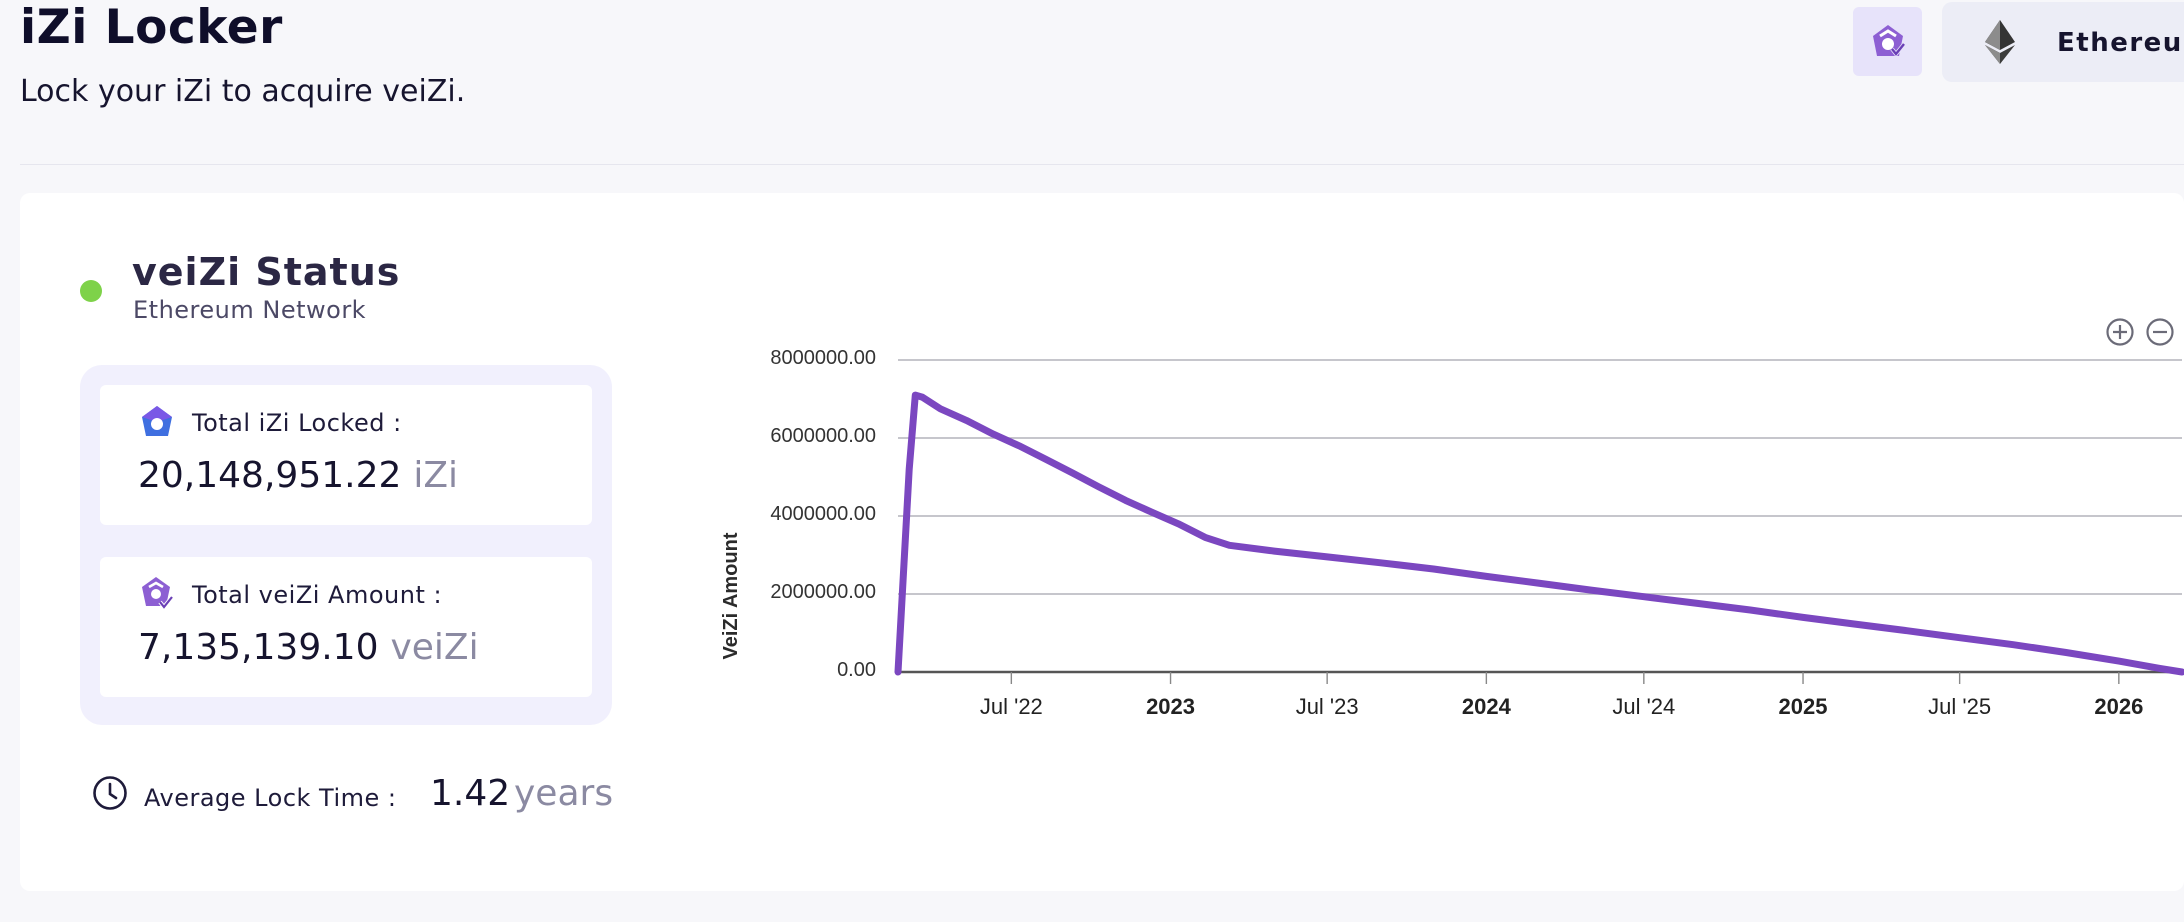  Describe the element at coordinates (823, 358) in the screenshot. I see `y-tick-label: 8000000.00` at that location.